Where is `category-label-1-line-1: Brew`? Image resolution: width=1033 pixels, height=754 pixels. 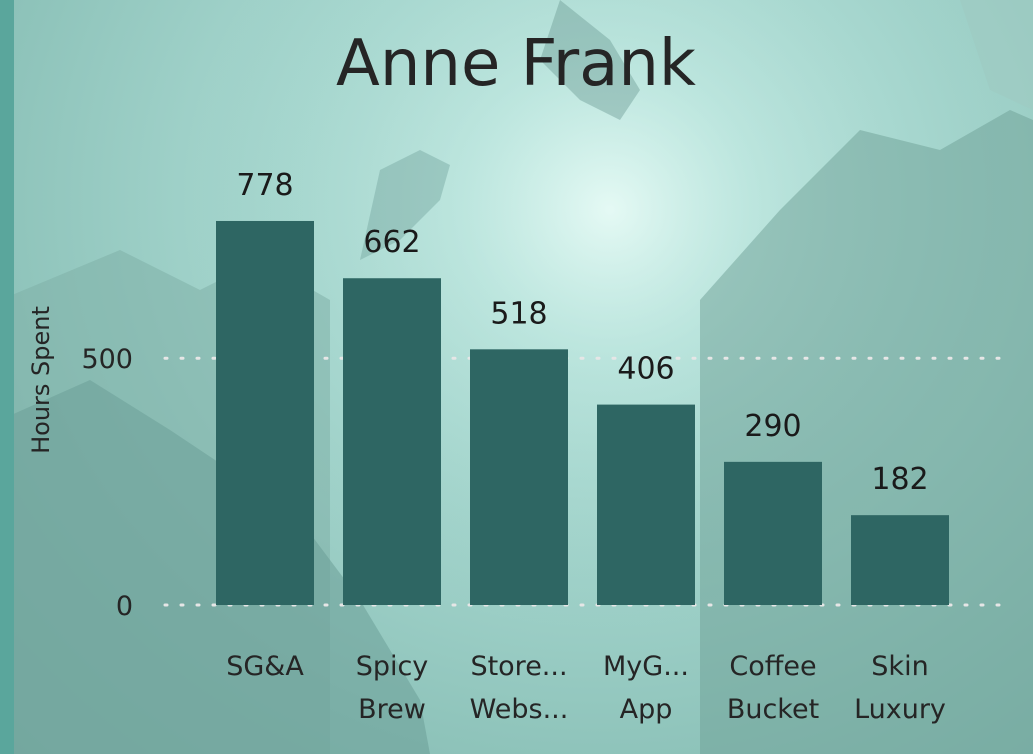 category-label-1-line-1: Brew is located at coordinates (392, 709).